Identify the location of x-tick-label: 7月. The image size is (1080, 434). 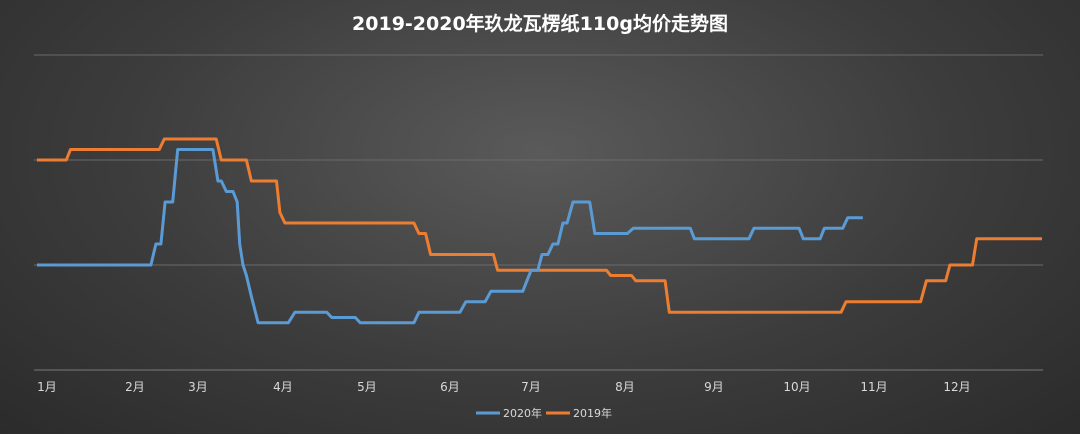
(531, 387).